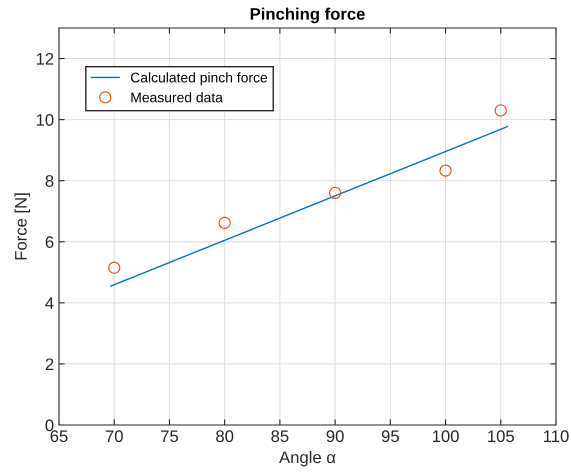 Image resolution: width=571 pixels, height=472 pixels. I want to click on x-tick-label: 110, so click(556, 436).